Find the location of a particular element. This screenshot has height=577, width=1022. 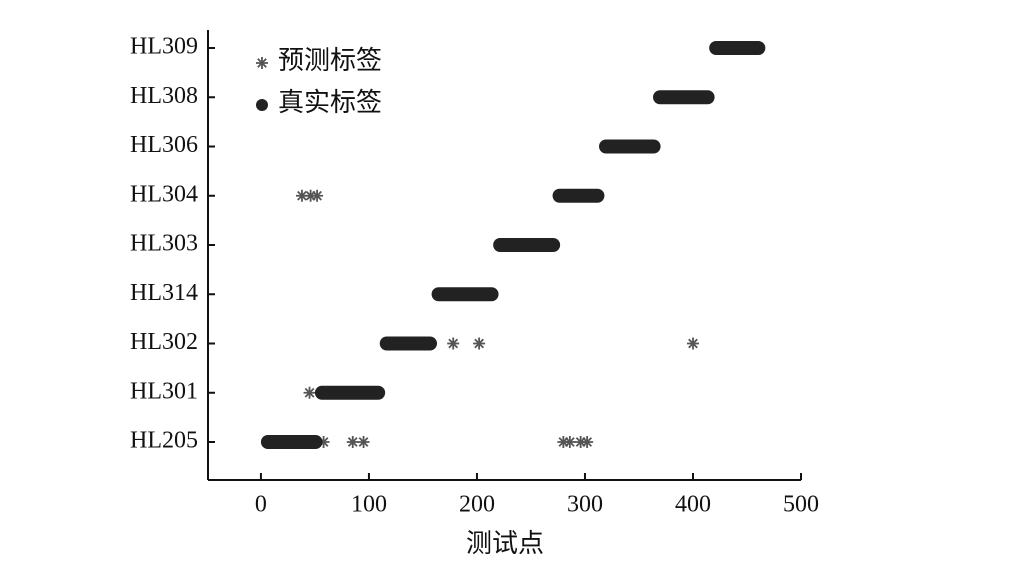

y-tick-label: HL302 is located at coordinates (164, 342).